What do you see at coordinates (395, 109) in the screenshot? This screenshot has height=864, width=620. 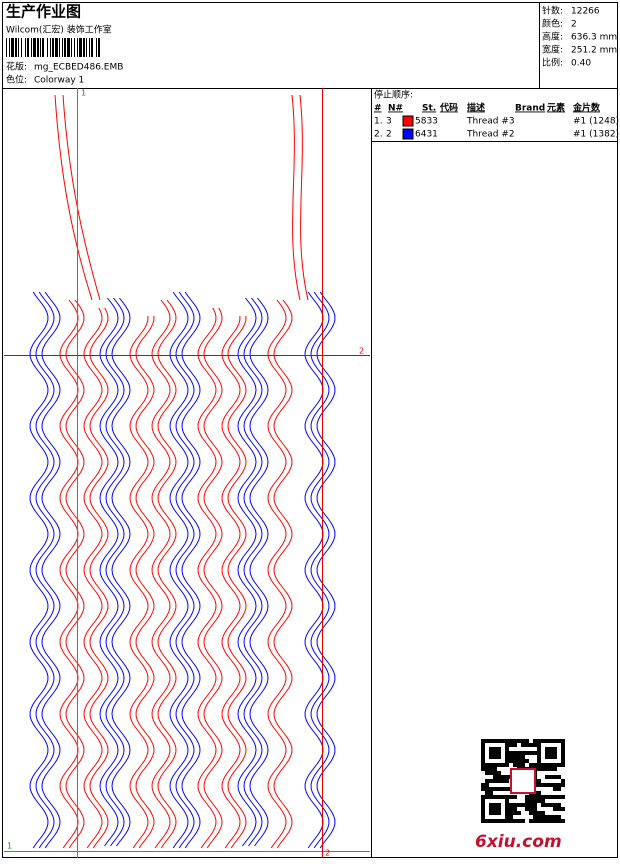 I see `column-header: N#` at bounding box center [395, 109].